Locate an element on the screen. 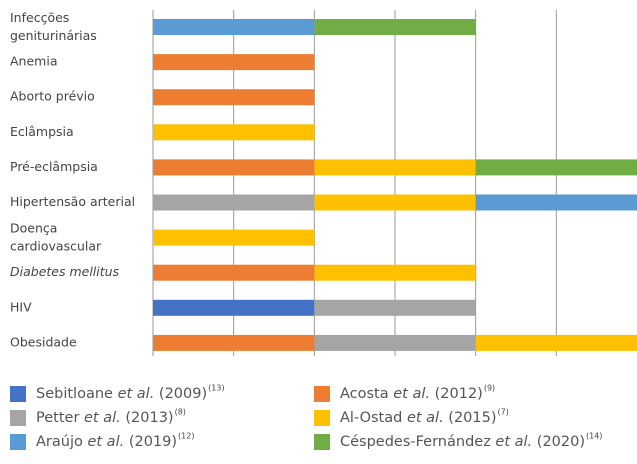 The width and height of the screenshot is (637, 464). legend-ref: (12) is located at coordinates (186, 436).